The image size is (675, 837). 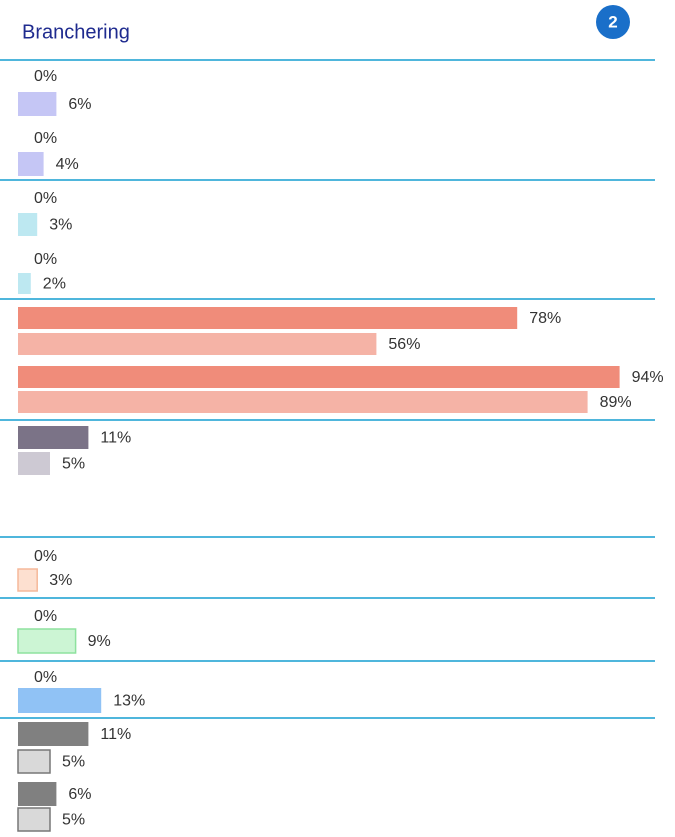 I want to click on value-label: 13%, so click(x=129, y=701).